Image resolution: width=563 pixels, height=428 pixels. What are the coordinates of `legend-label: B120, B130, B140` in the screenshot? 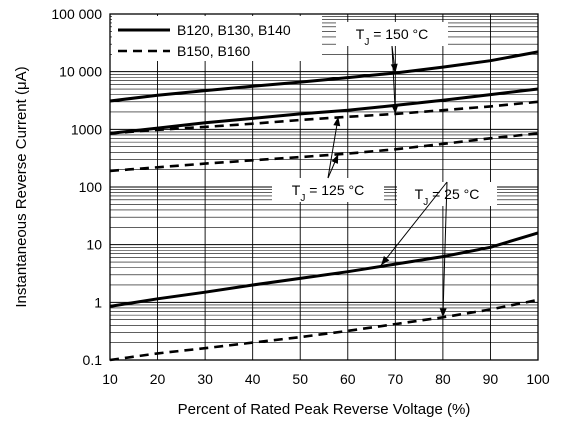 It's located at (234, 30).